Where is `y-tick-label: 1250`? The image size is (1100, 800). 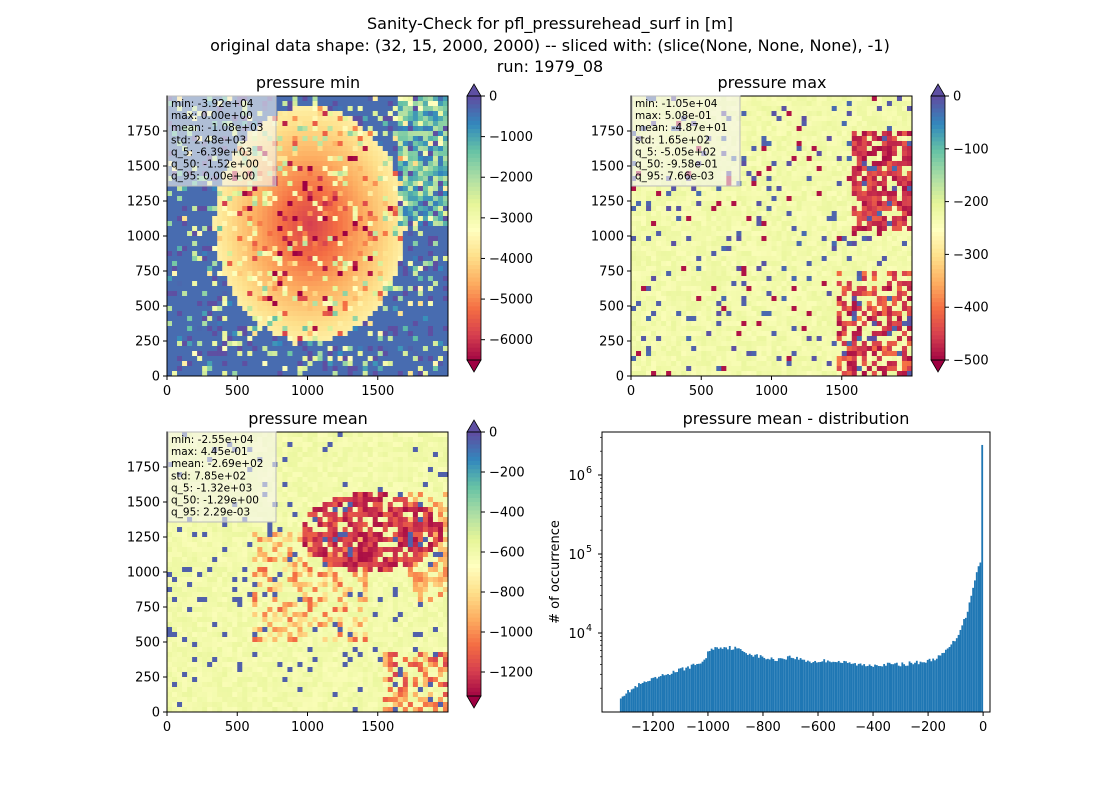 y-tick-label: 1250 is located at coordinates (143, 202).